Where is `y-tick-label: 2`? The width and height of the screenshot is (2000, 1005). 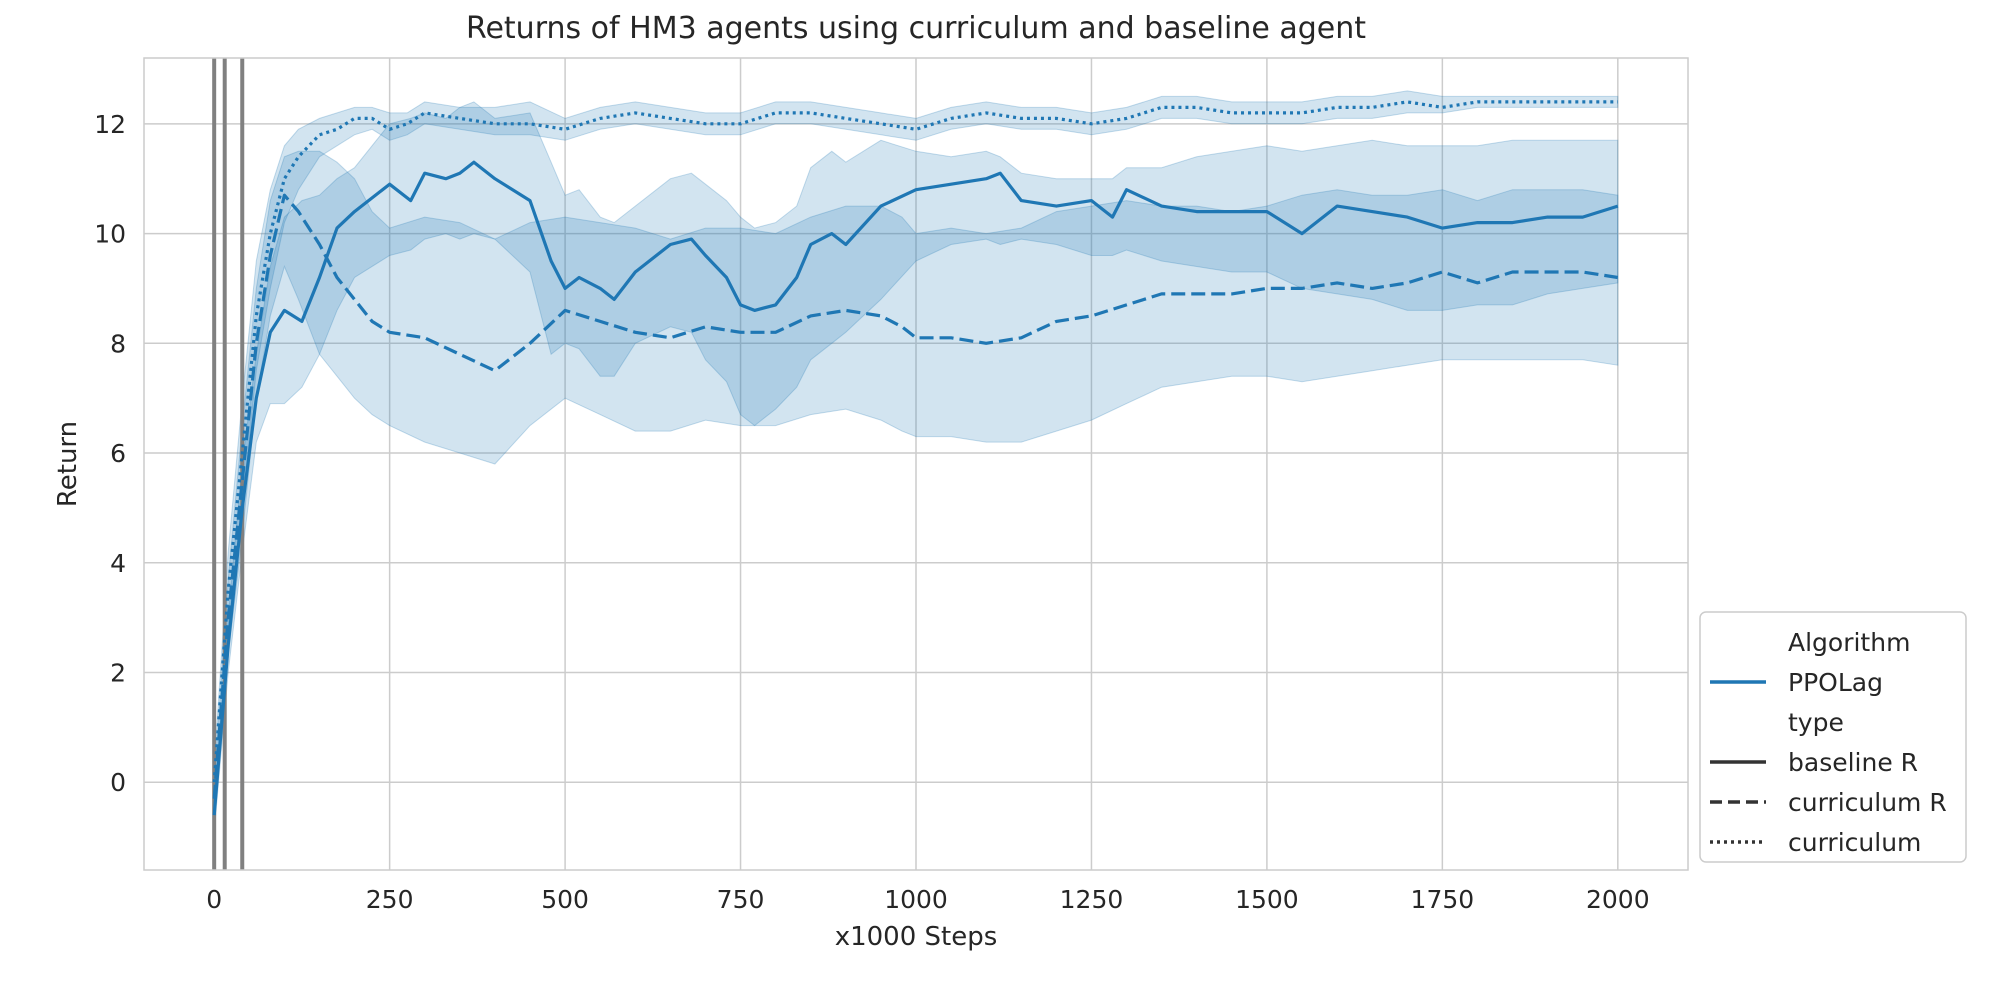
y-tick-label: 2 is located at coordinates (118, 672).